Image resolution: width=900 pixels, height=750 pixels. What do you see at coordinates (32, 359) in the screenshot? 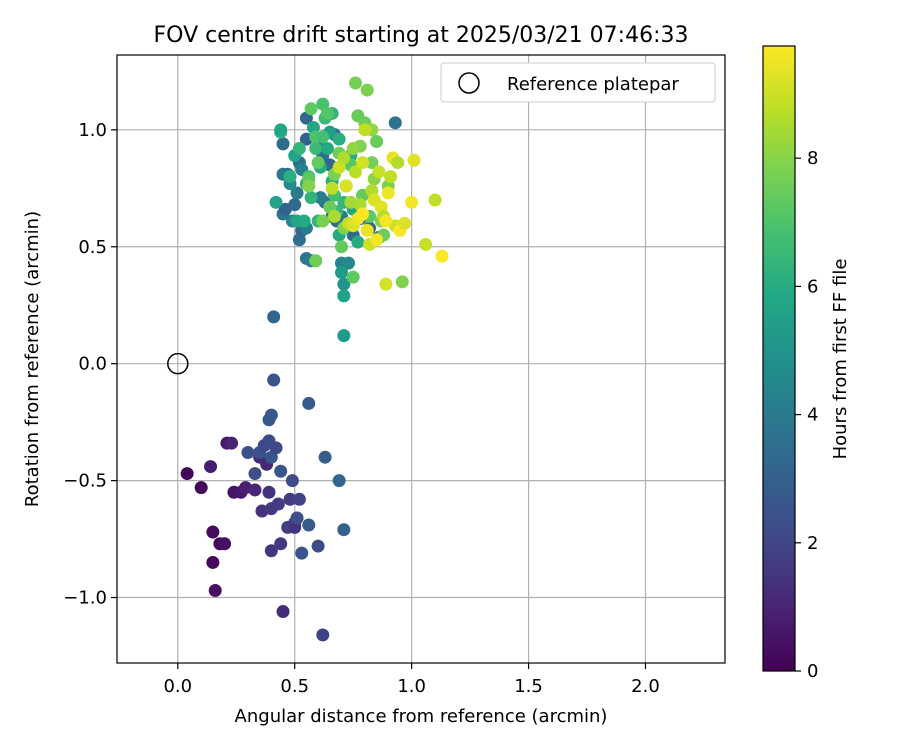
I see `y-axis-label: Rotation from reference (arcmin)` at bounding box center [32, 359].